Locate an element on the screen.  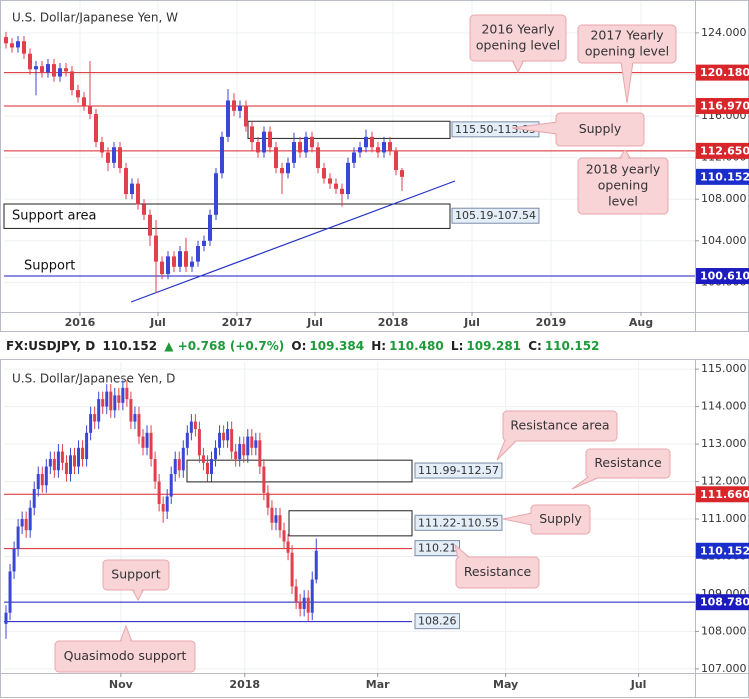
callout-text: Resistance is located at coordinates (498, 571).